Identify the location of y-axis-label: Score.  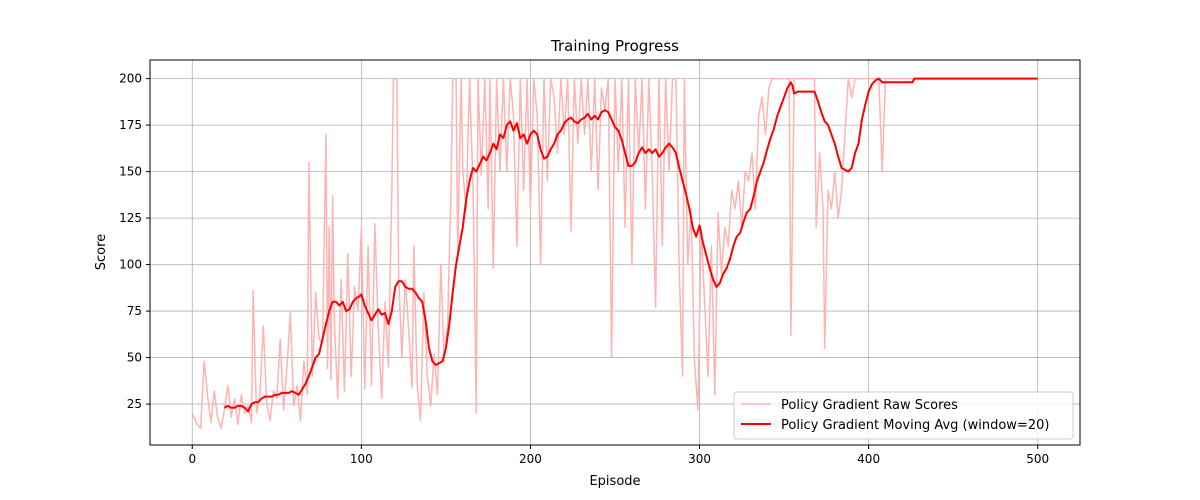
(101, 252).